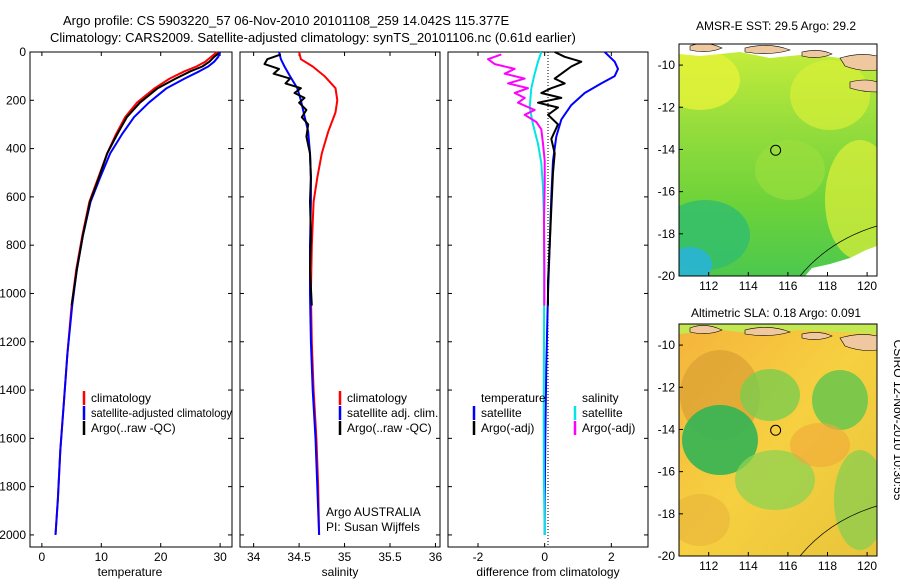 The height and width of the screenshot is (585, 900). Describe the element at coordinates (600, 398) in the screenshot. I see `legend-salinity-heading: salinity` at that location.